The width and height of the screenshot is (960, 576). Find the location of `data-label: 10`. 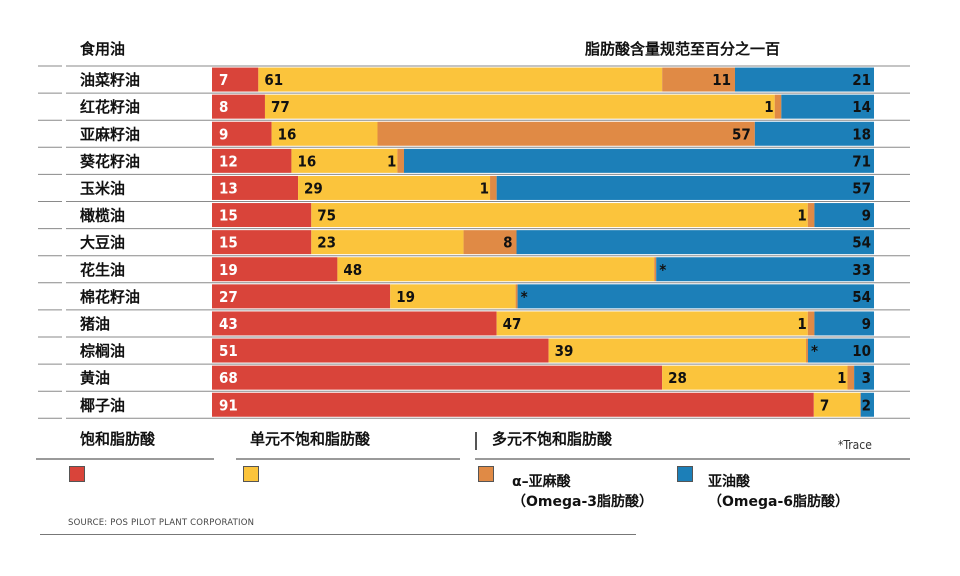

data-label: 10 is located at coordinates (861, 351).